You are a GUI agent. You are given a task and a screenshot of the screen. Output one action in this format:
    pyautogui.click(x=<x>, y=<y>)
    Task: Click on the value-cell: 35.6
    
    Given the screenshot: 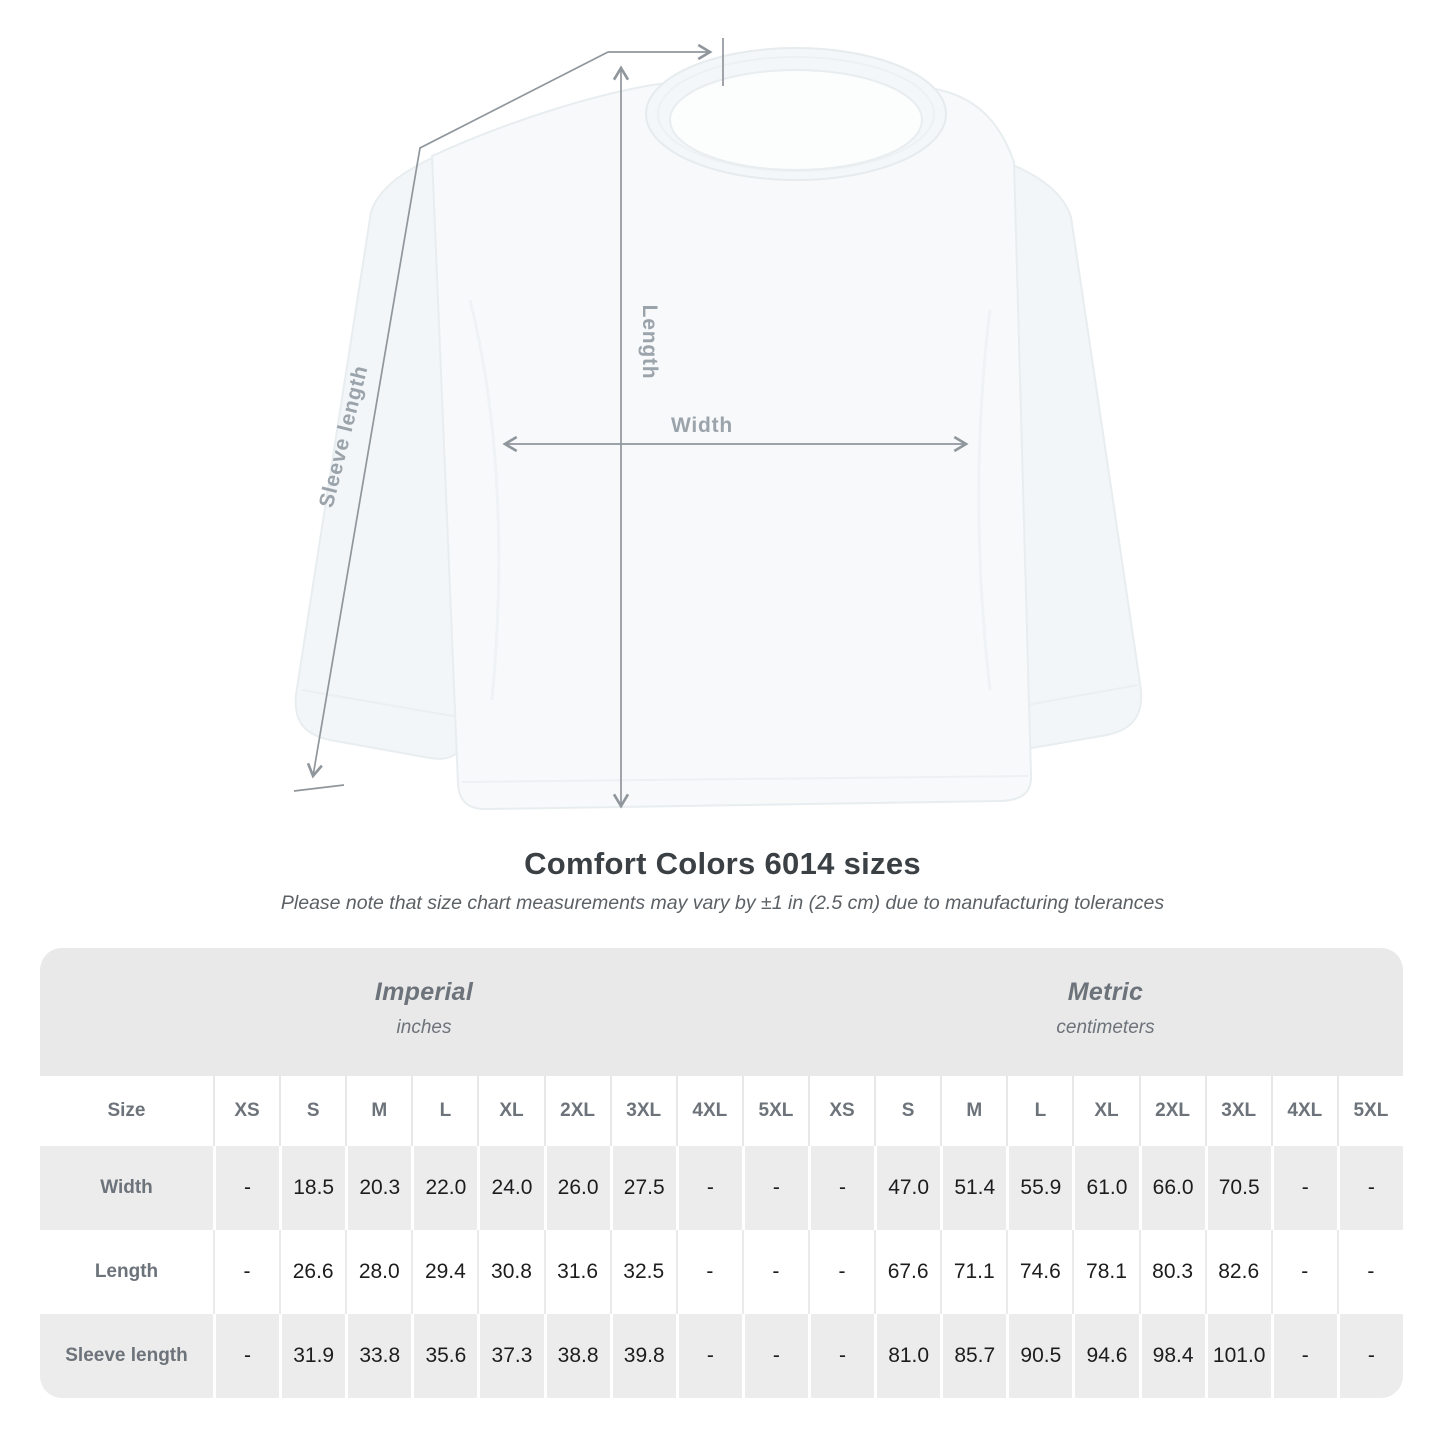 What is the action you would take?
    pyautogui.click(x=444, y=1356)
    